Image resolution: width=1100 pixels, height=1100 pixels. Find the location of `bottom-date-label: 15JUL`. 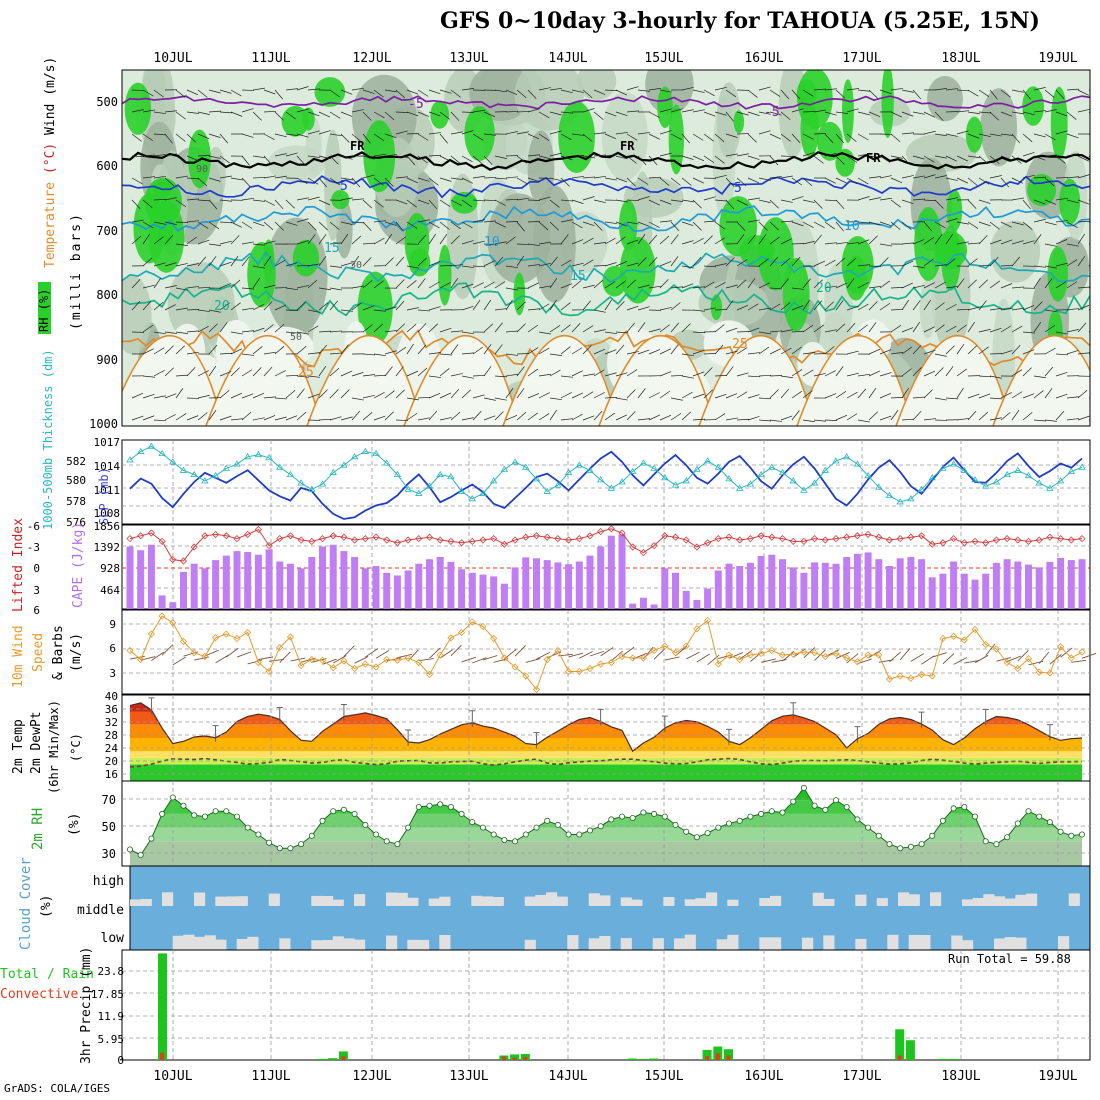

bottom-date-label: 15JUL is located at coordinates (663, 1076).